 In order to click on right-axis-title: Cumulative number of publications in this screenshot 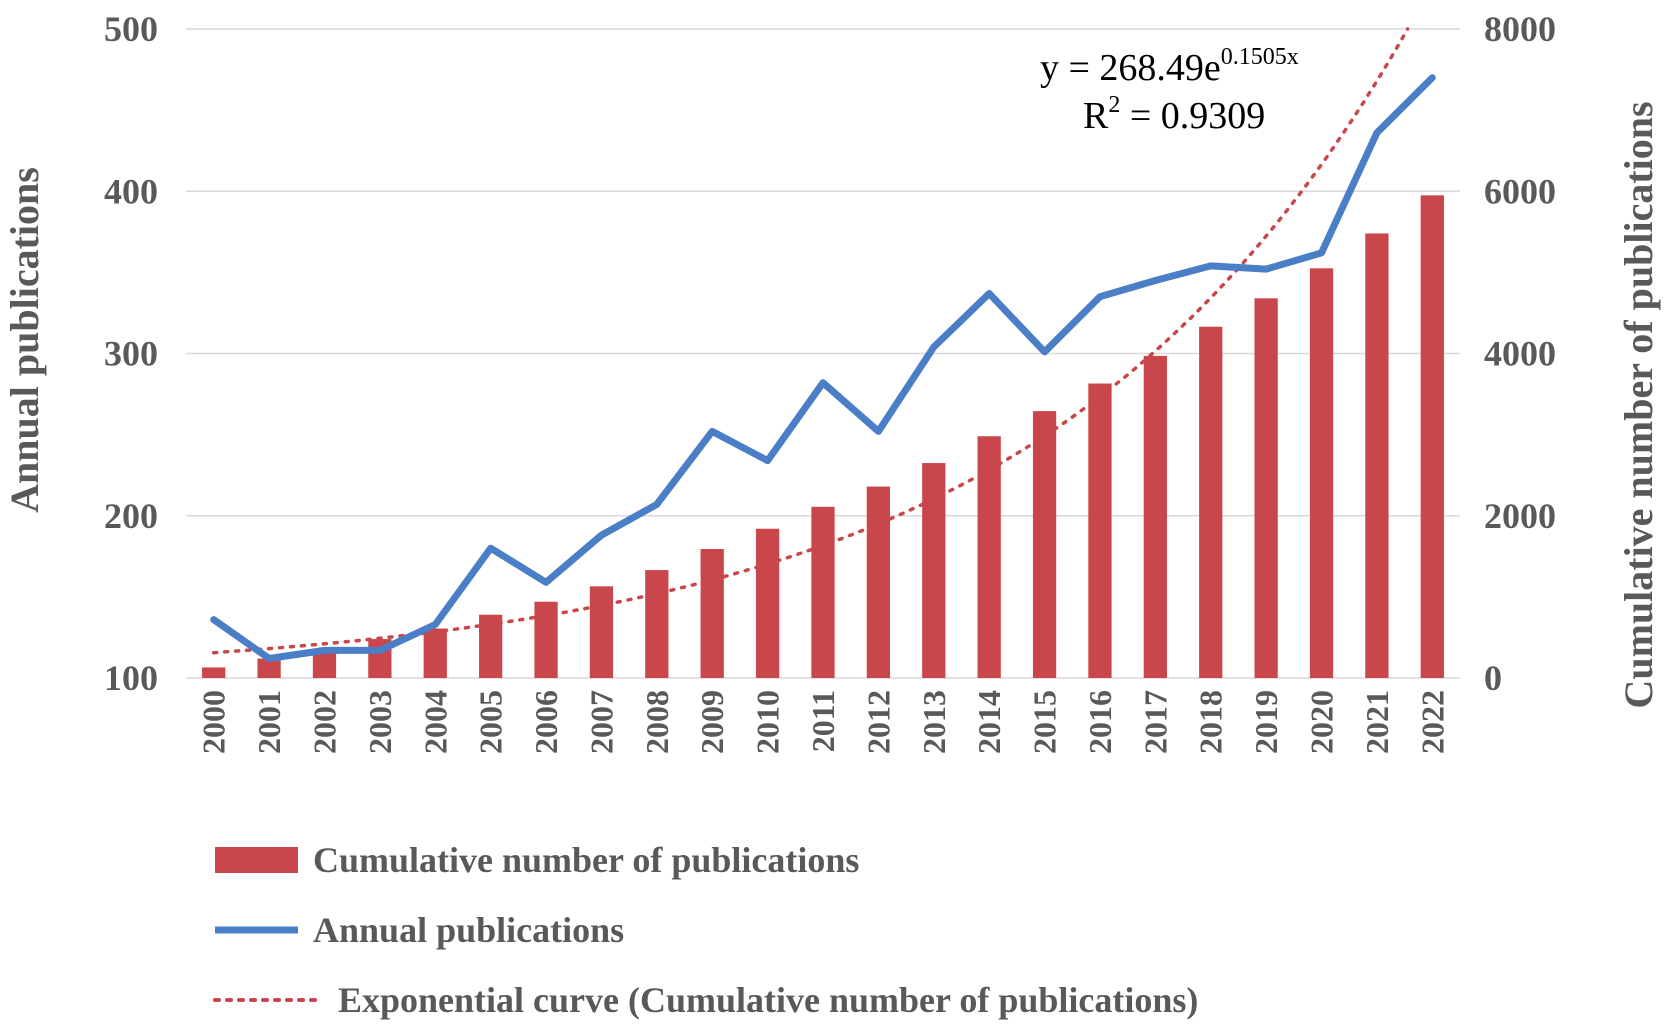, I will do `click(1638, 404)`.